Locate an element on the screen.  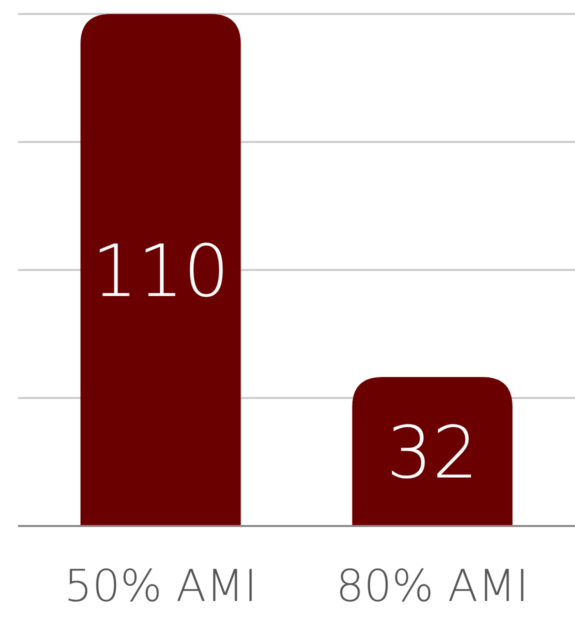
data-label: 110 is located at coordinates (161, 270).